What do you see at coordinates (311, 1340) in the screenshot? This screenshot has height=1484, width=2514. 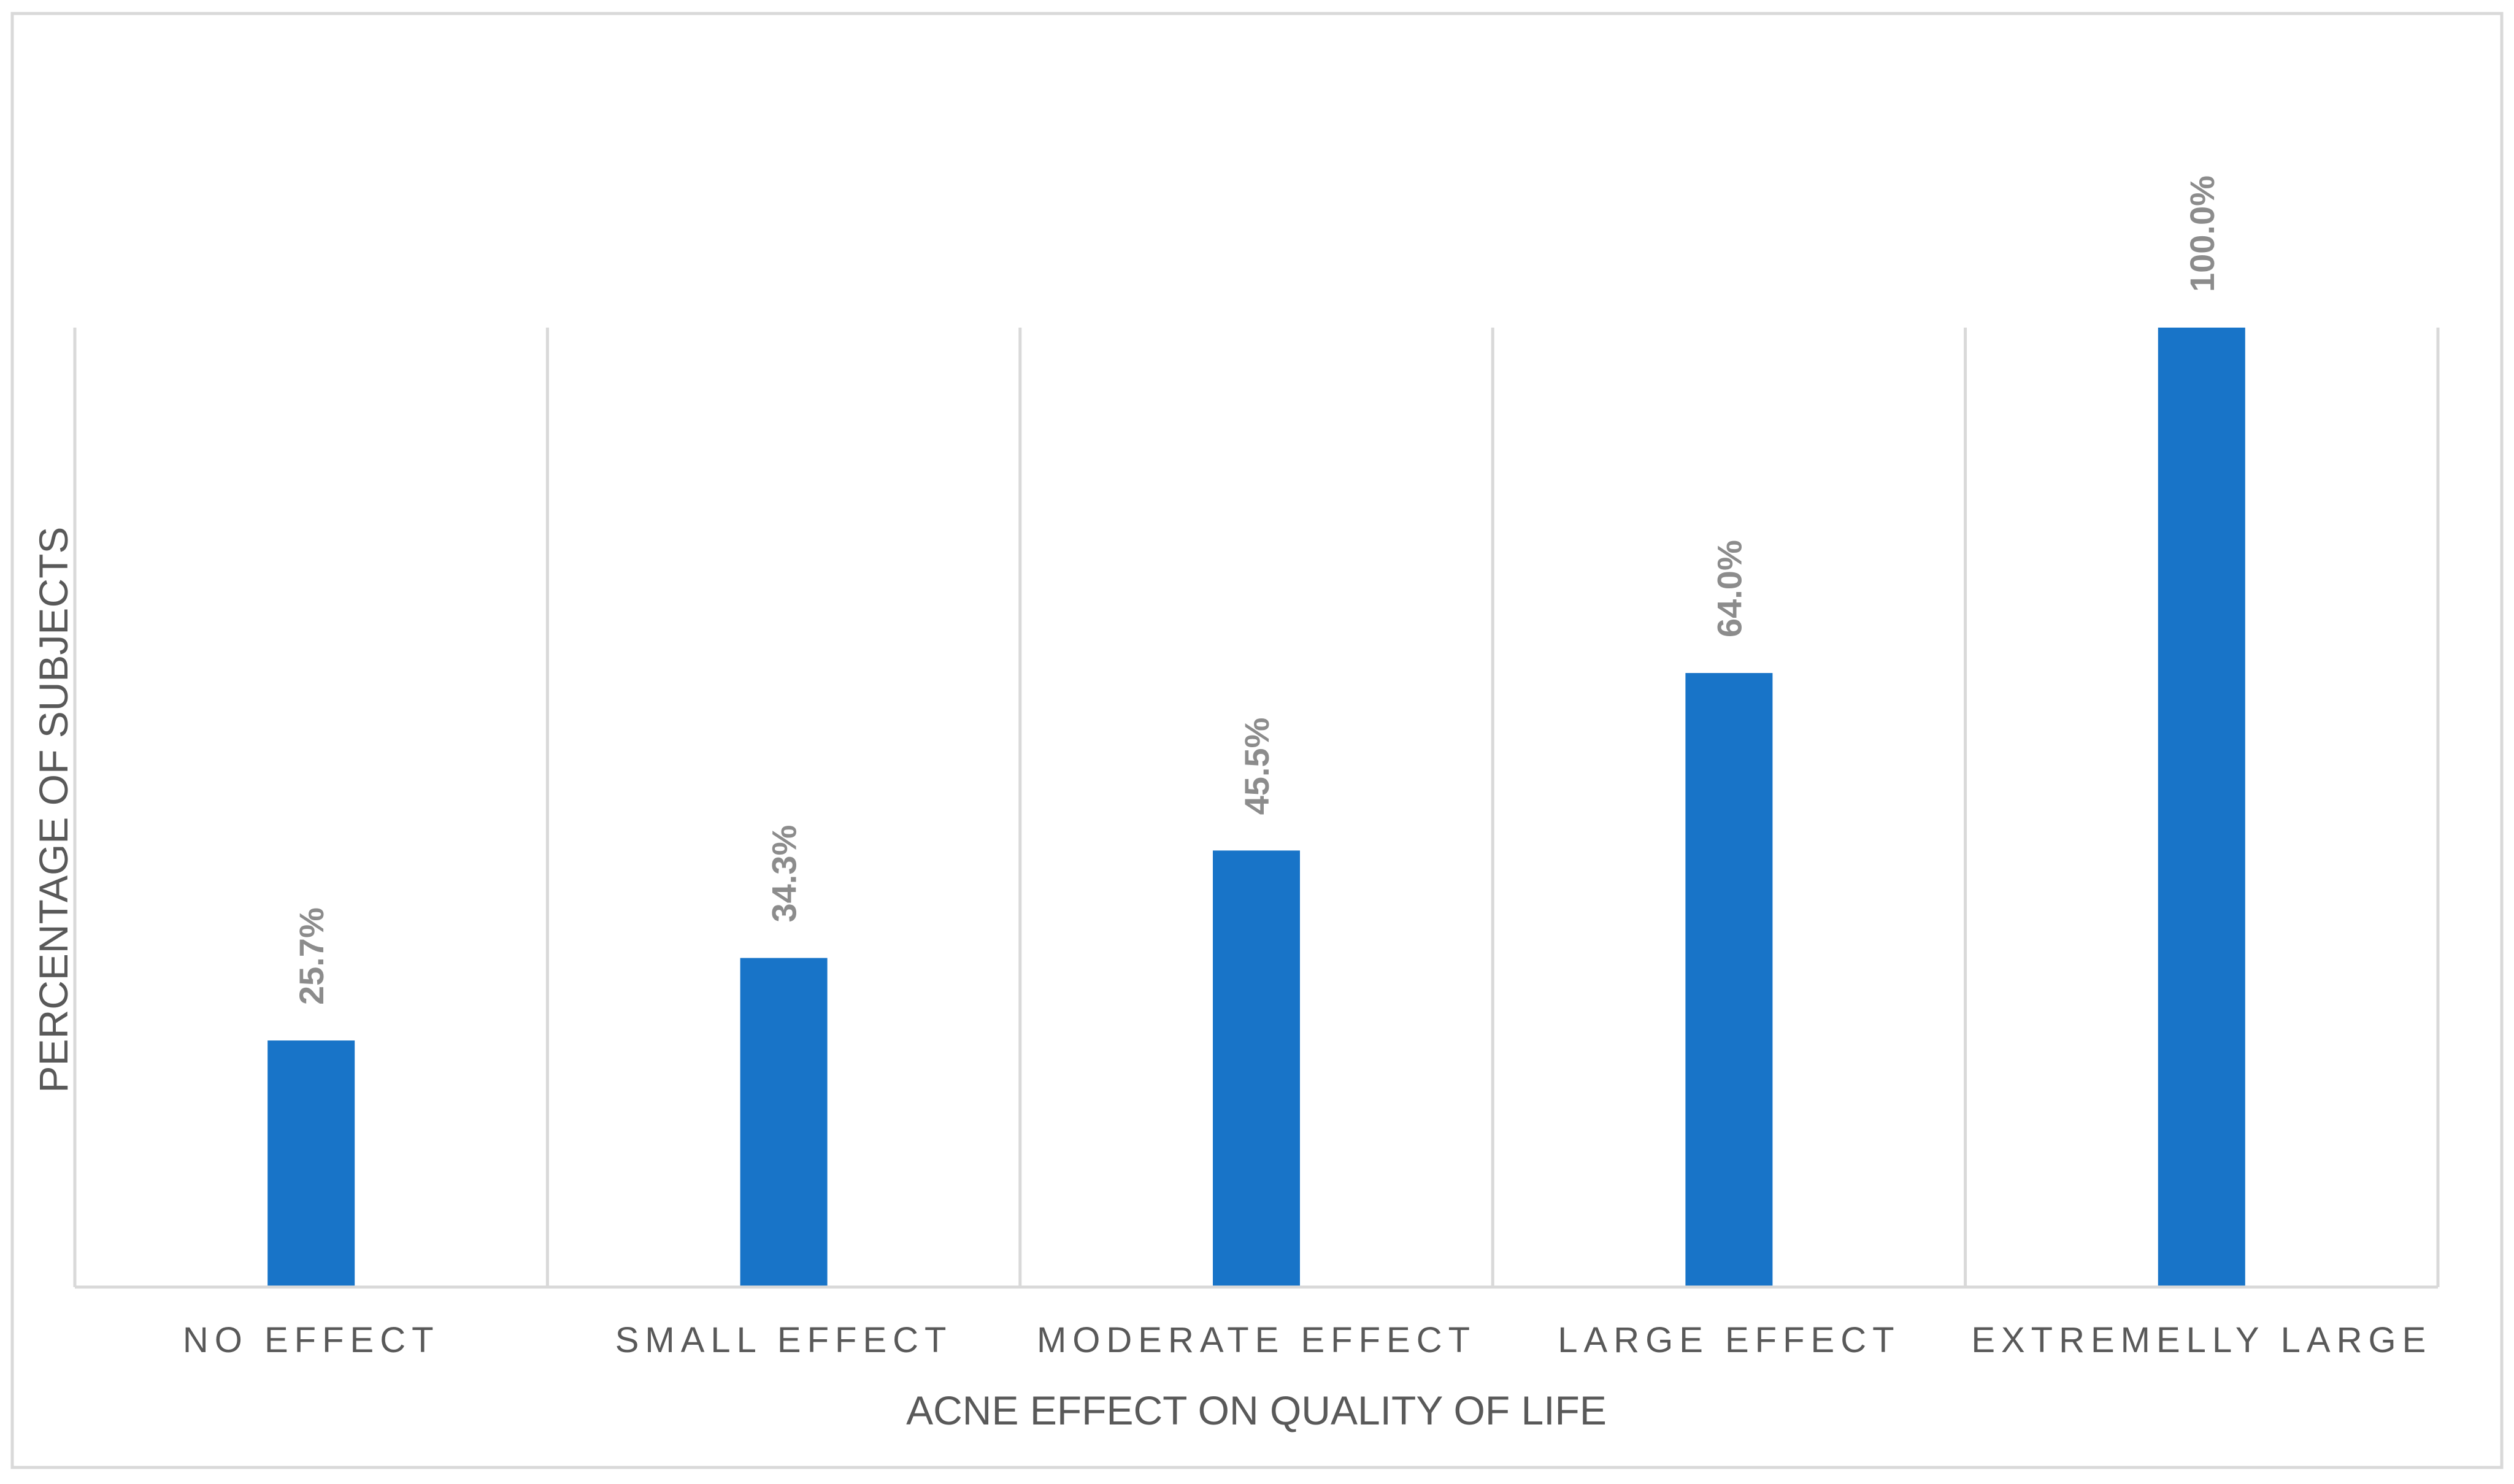 I see `x-tick-label: NO EFFECT` at bounding box center [311, 1340].